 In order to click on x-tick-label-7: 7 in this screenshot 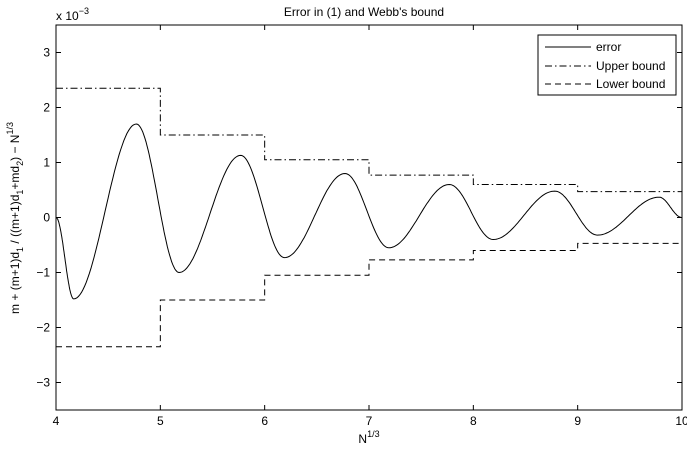, I will do `click(369, 421)`.